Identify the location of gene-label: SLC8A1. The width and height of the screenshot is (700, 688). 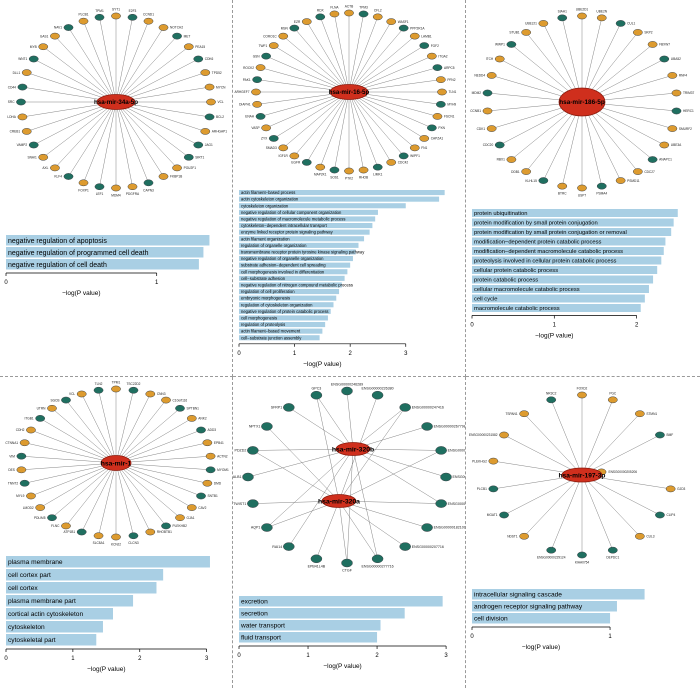
(99, 543).